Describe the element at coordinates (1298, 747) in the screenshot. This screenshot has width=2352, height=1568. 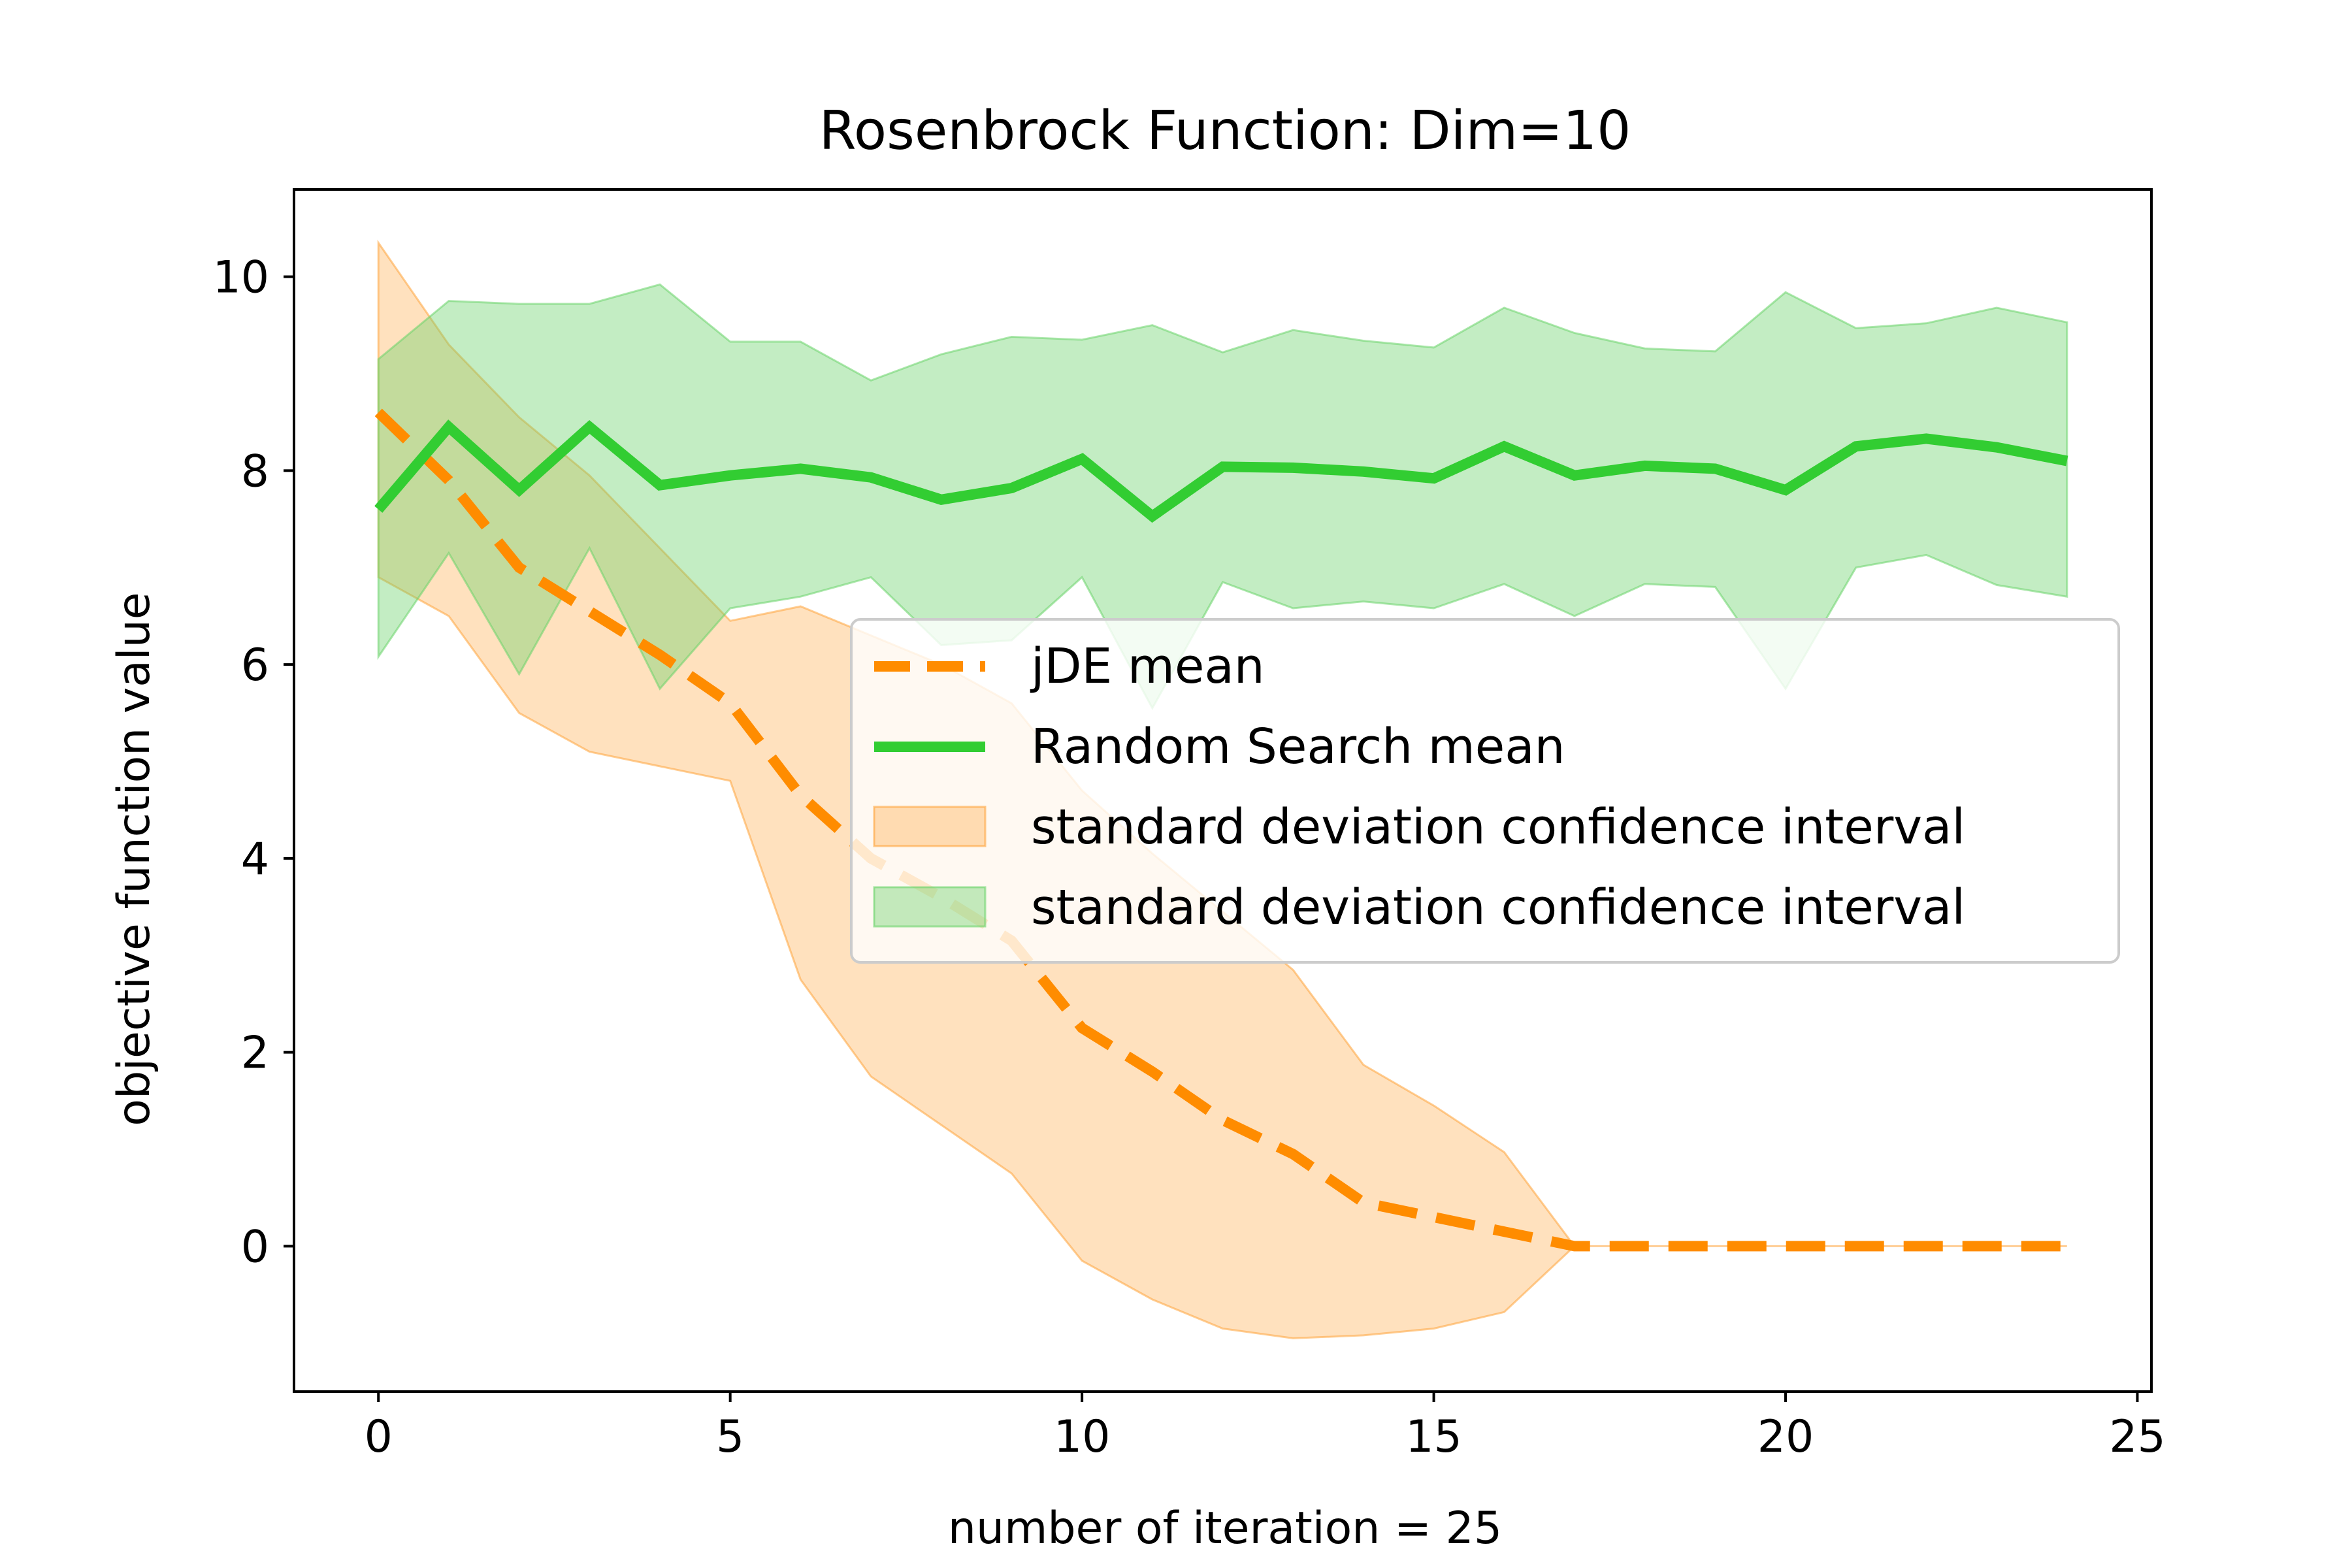
I see `legend-label-random-search-mean: Random Search mean` at that location.